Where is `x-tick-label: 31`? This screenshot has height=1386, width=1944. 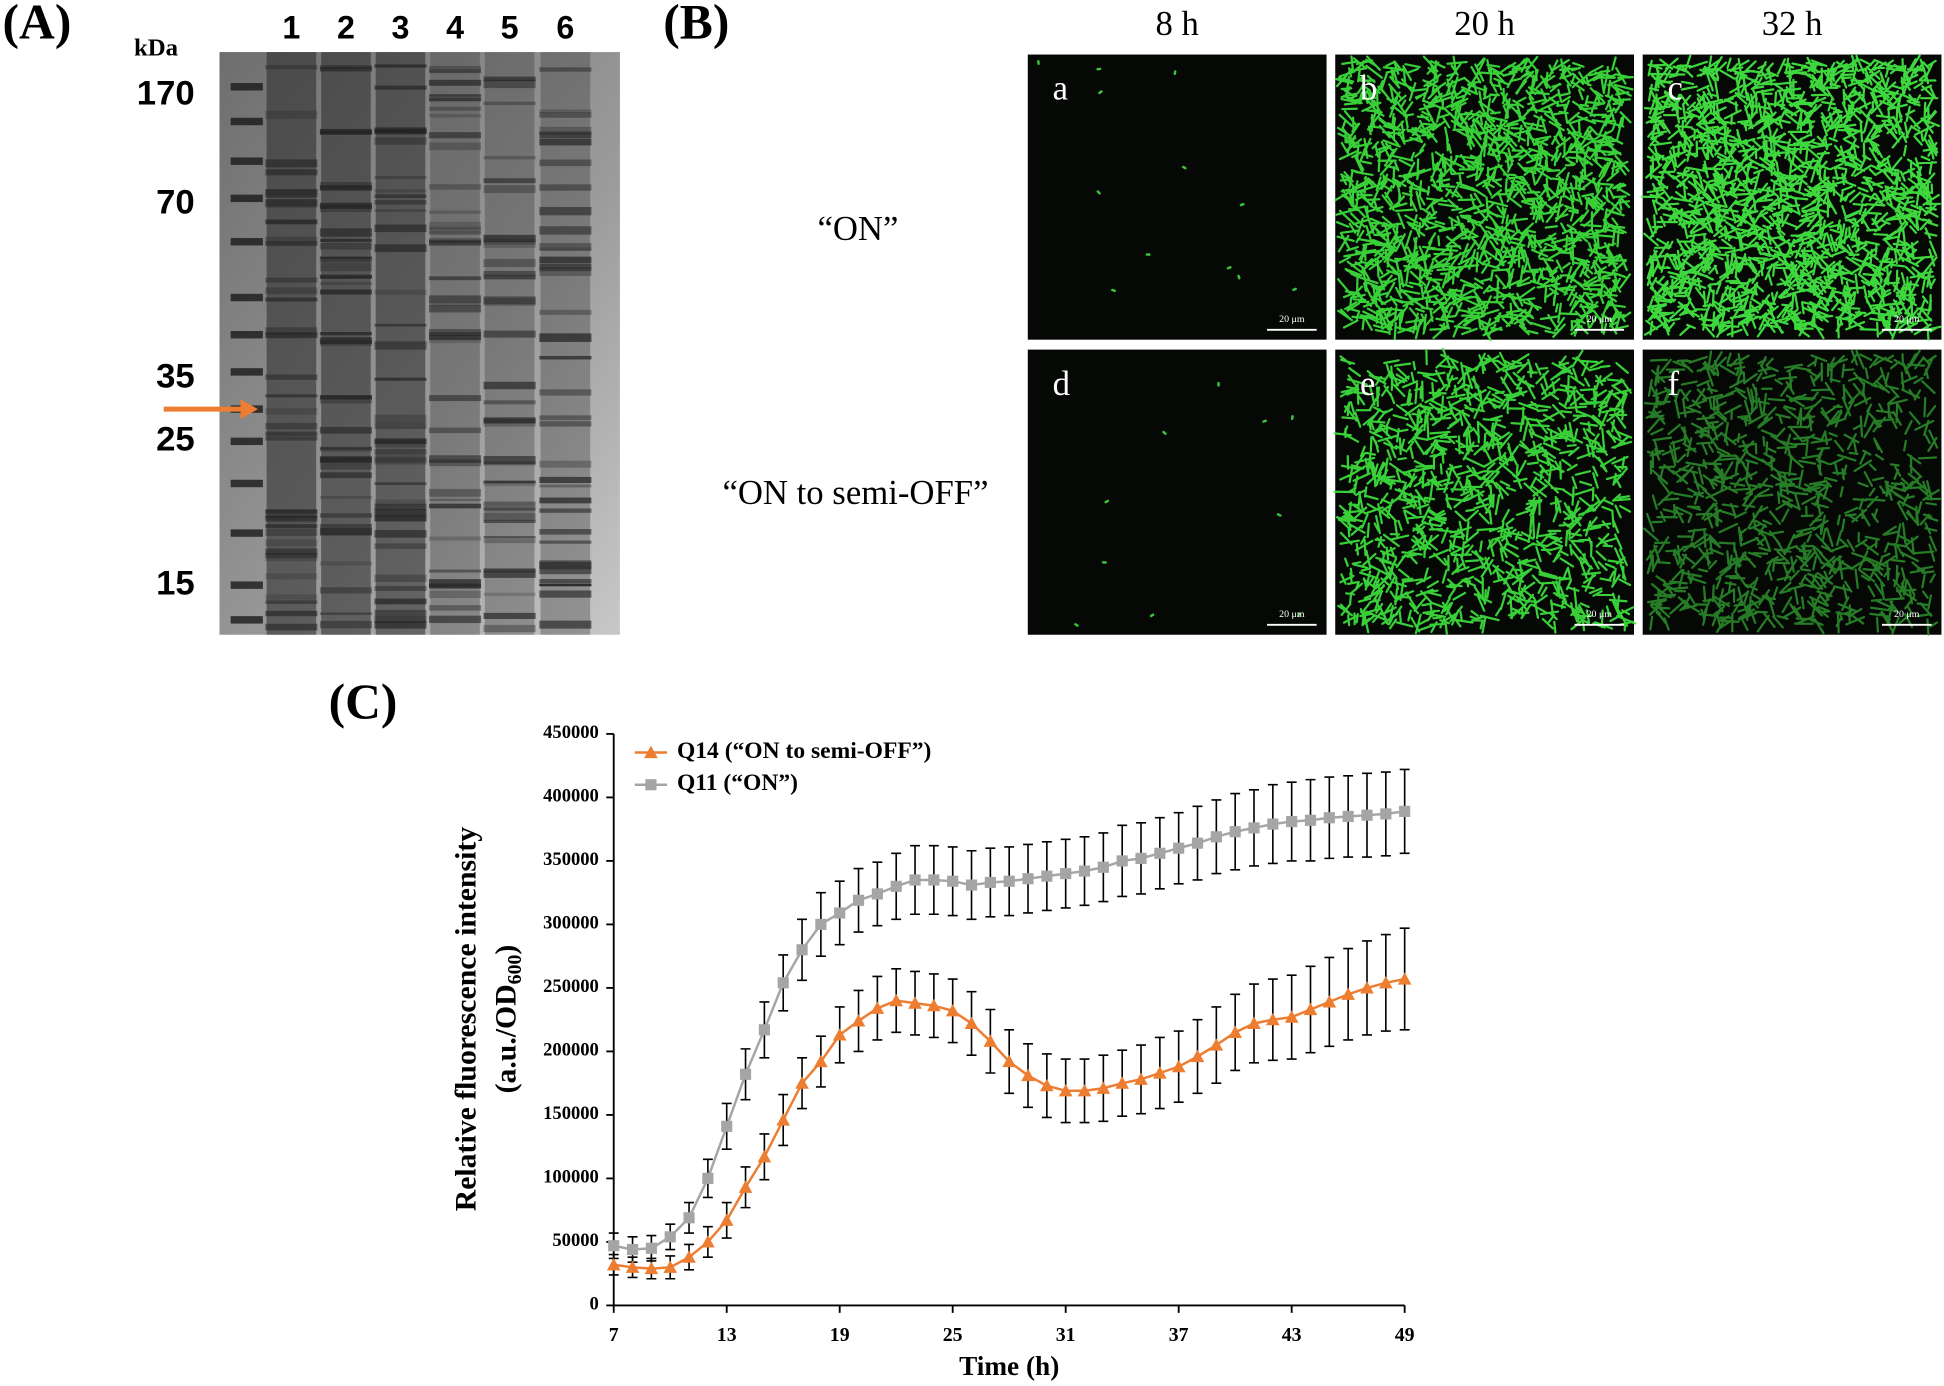
x-tick-label: 31 is located at coordinates (1066, 1335).